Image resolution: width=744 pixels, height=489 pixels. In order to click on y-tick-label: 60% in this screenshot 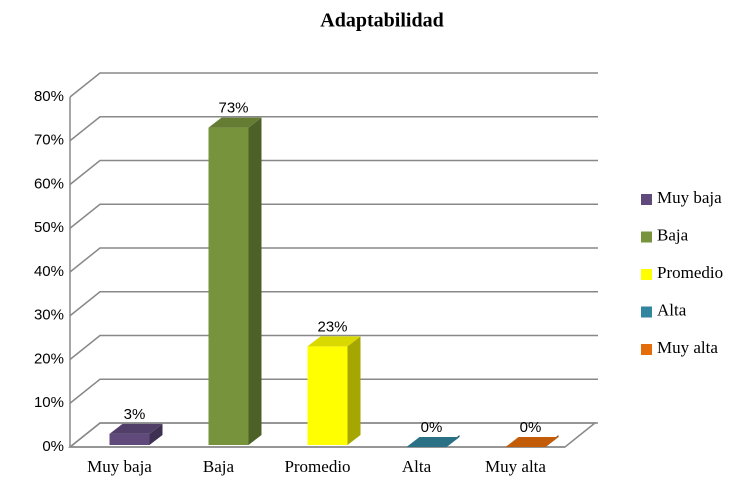, I will do `click(49, 183)`.